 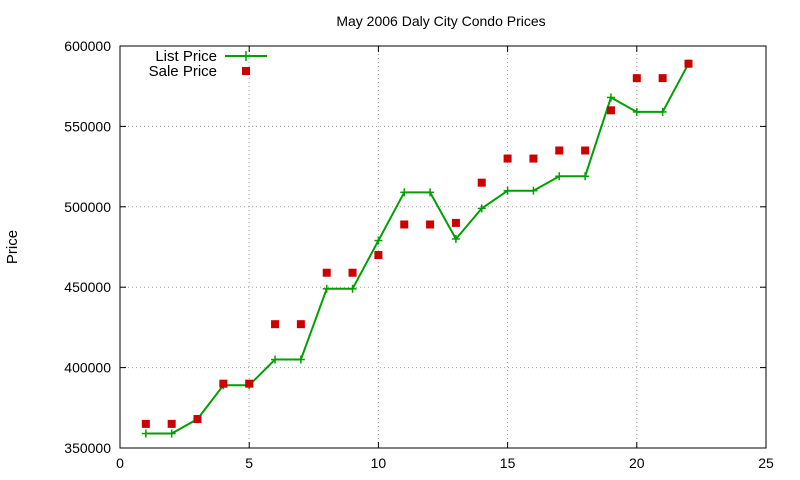 I want to click on x-tick-label: 0, so click(x=120, y=463).